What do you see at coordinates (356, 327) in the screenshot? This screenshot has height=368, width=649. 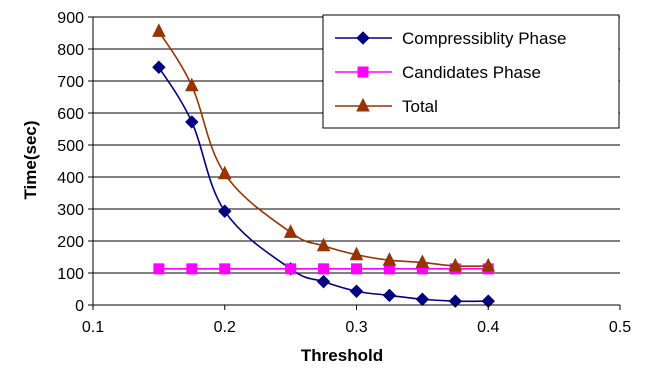 I see `x-tick-label: 0.3` at bounding box center [356, 327].